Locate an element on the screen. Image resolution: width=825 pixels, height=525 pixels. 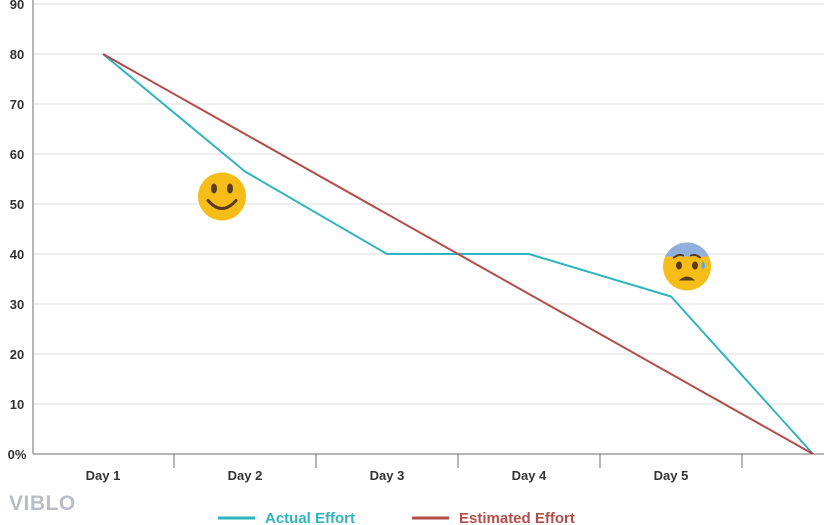
anxious-left-eye is located at coordinates (679, 265).